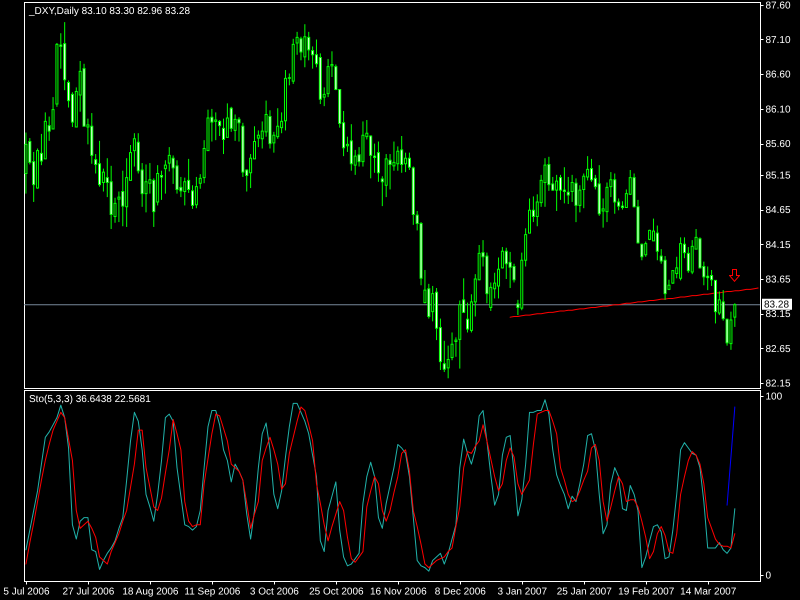 Image resolution: width=800 pixels, height=600 pixels. I want to click on line-series, so click(634, 303).